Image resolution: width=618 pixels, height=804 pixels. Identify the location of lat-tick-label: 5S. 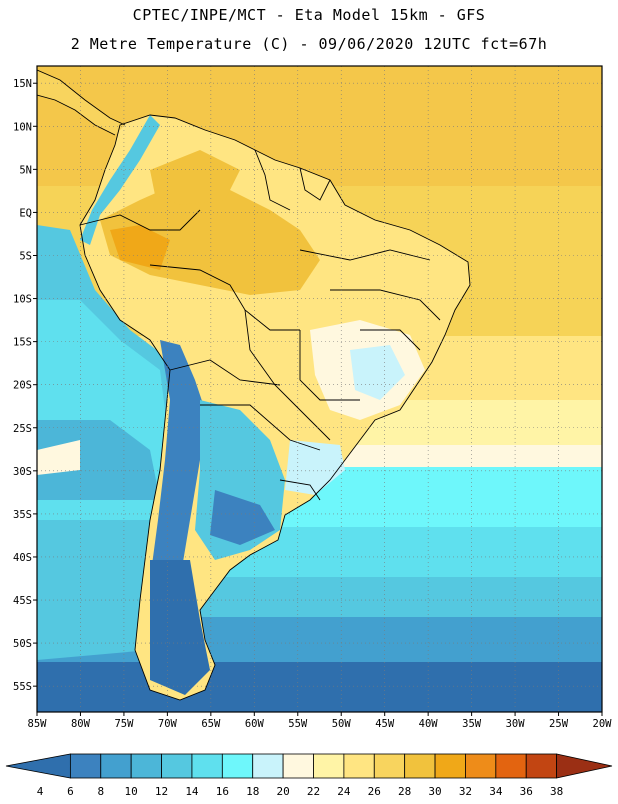
(25, 256).